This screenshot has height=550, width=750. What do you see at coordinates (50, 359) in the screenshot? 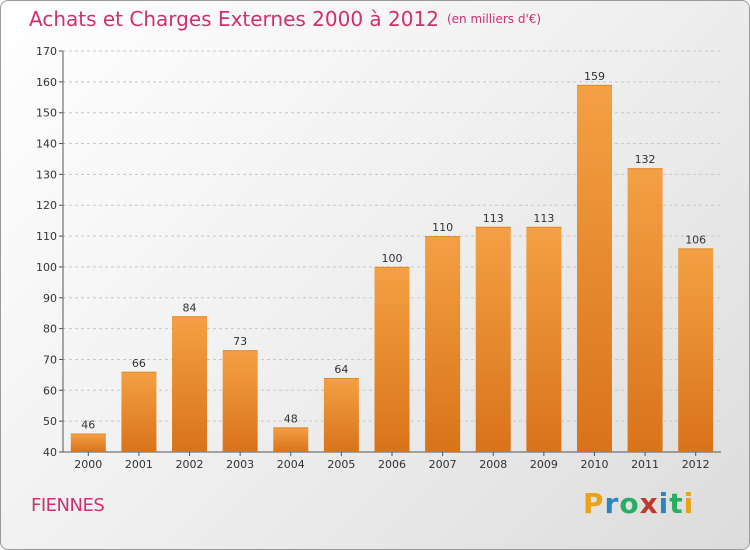
I see `y-tick-label: 70` at bounding box center [50, 359].